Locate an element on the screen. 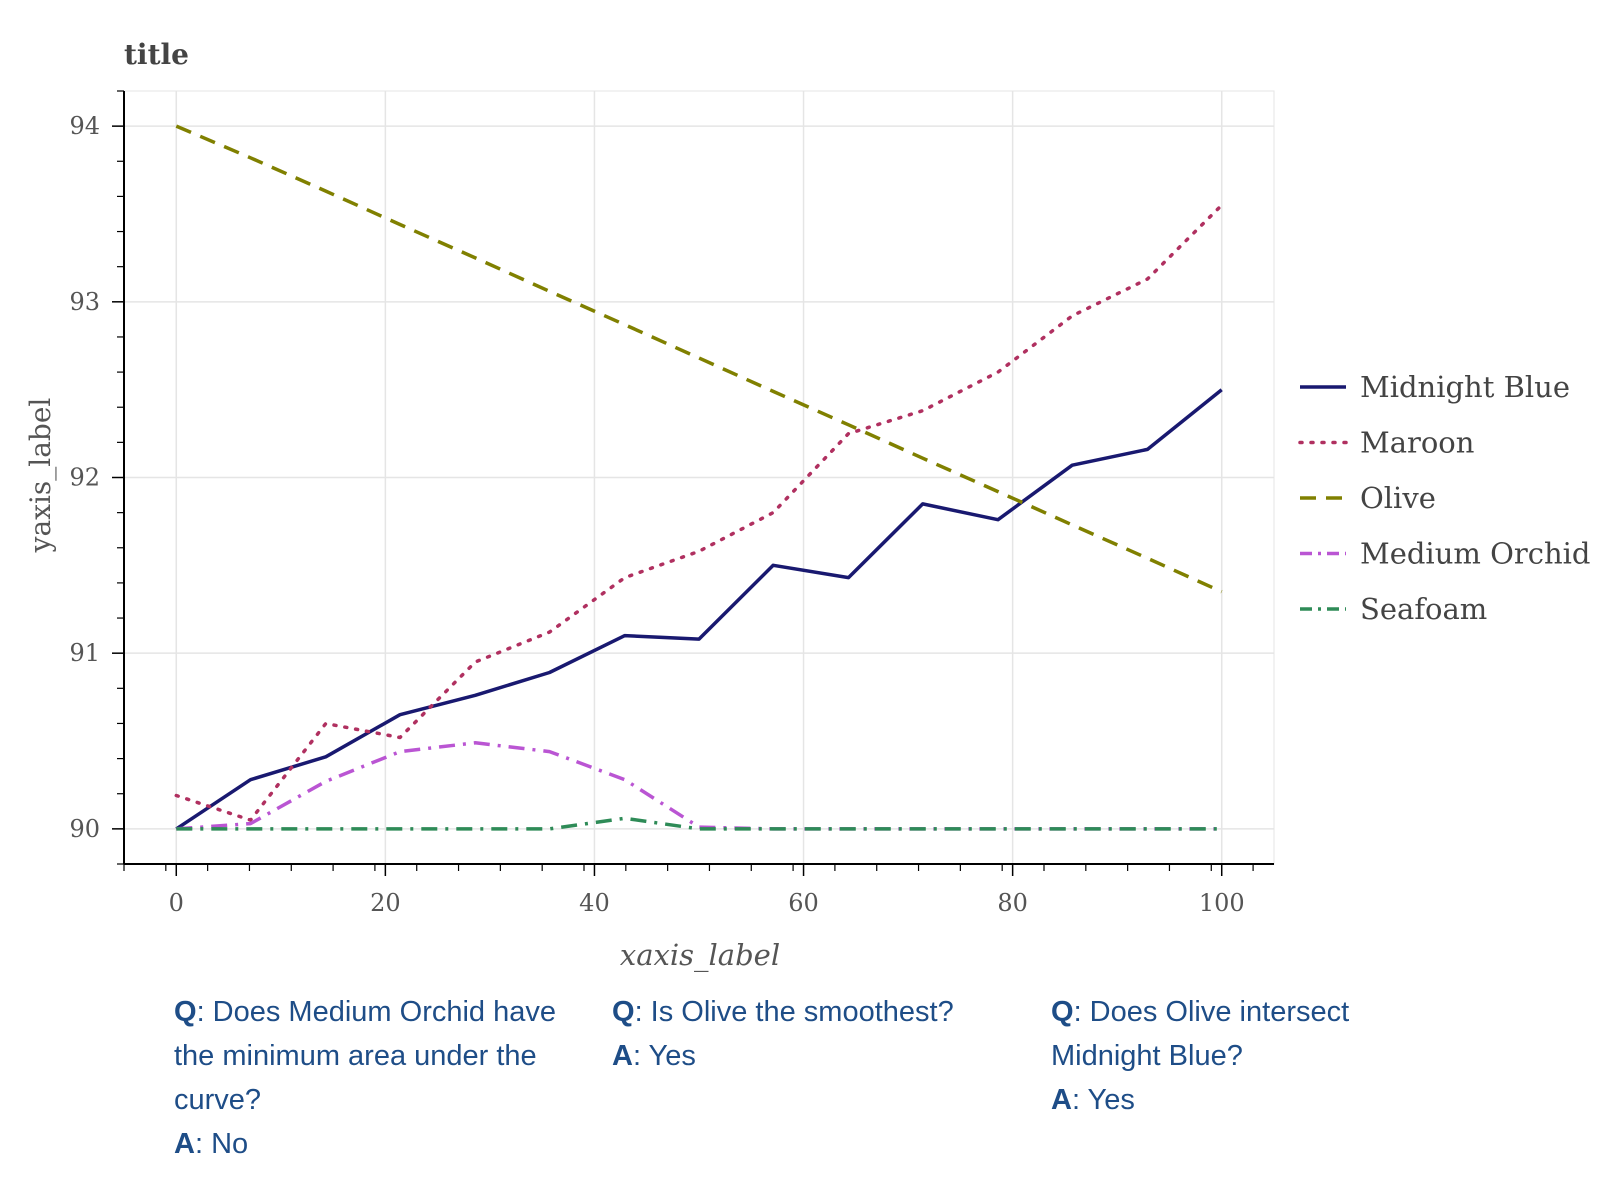  x-axis-label: xaxis_label is located at coordinates (700, 955).